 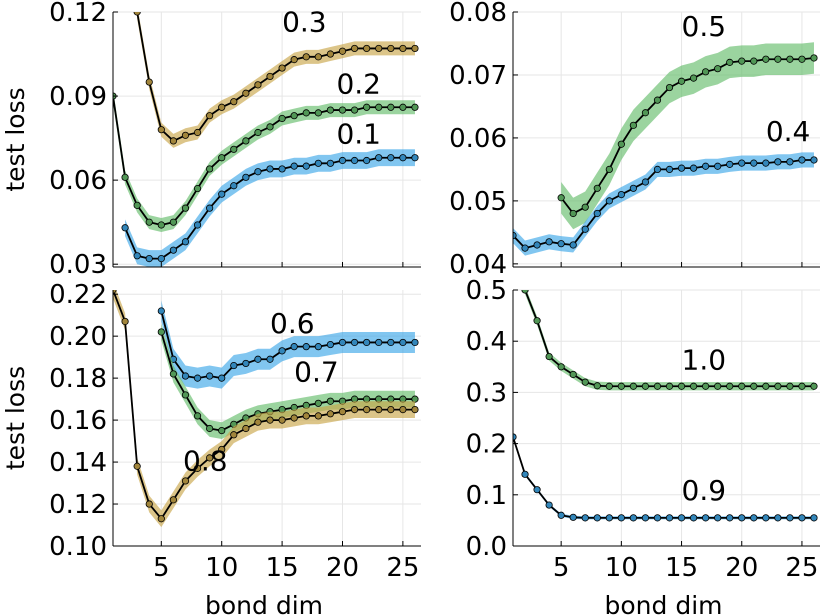 I want to click on x-axis-label: bond dim, so click(x=664, y=603).